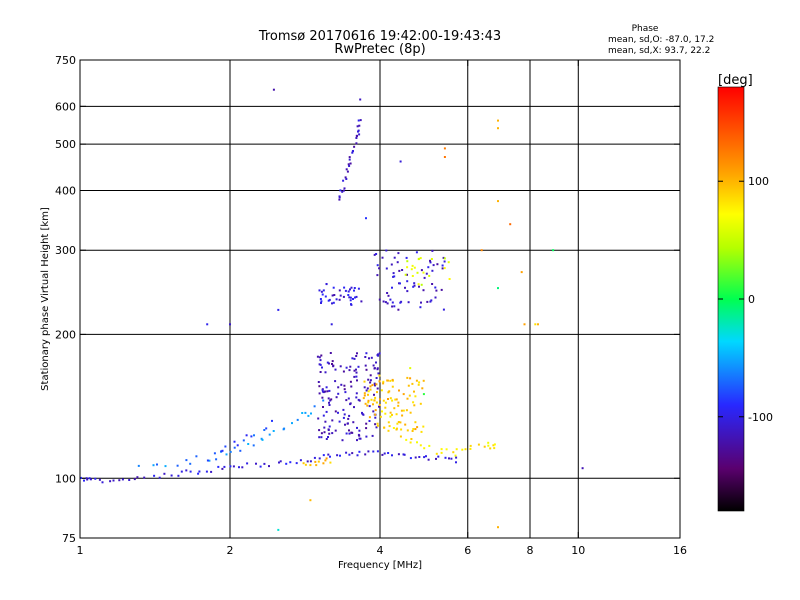 Image resolution: width=800 pixels, height=600 pixels. I want to click on colorbar-tick-label: -100, so click(760, 417).